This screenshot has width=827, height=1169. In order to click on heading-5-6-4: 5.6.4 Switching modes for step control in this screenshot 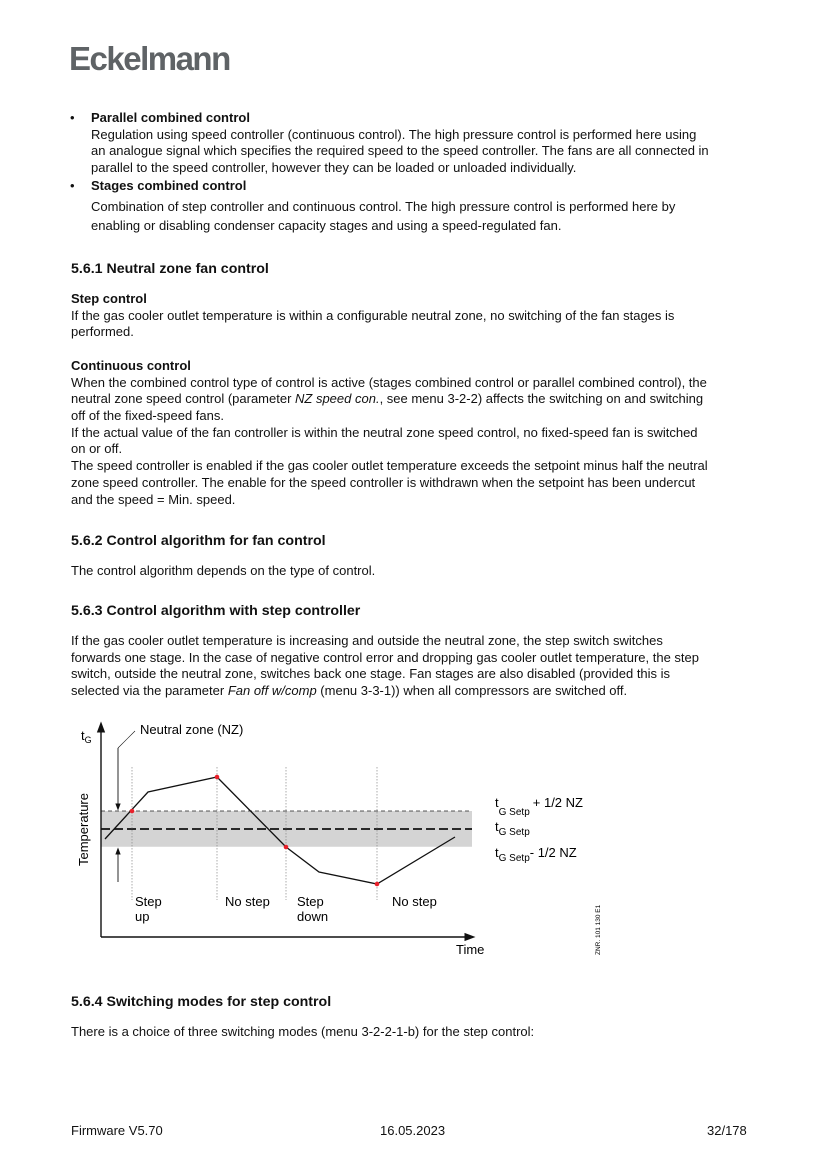, I will do `click(201, 1002)`.